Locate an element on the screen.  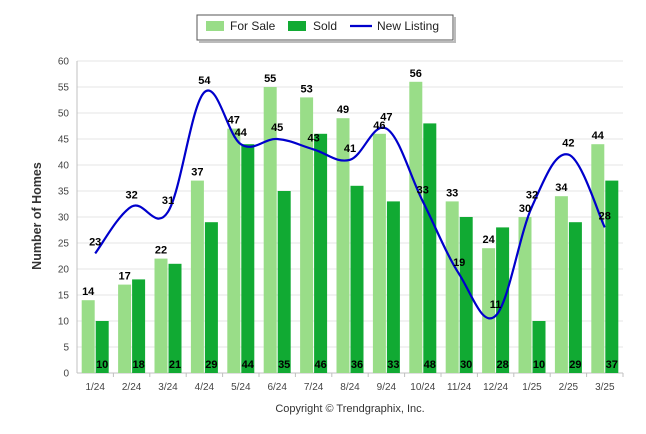
new-listing-data-label: 19 is located at coordinates (459, 263).